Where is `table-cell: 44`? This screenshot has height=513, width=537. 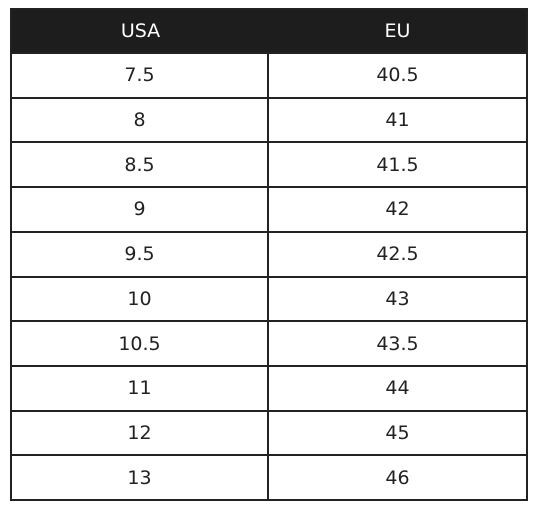 table-cell: 44 is located at coordinates (397, 387).